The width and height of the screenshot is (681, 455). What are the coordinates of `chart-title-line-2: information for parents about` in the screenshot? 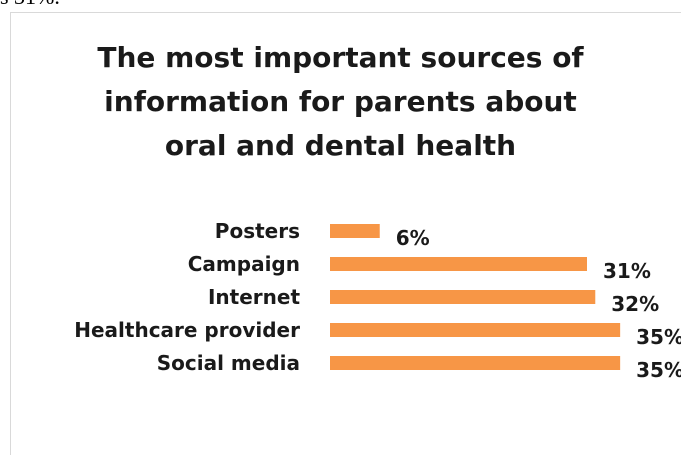 It's located at (340, 101).